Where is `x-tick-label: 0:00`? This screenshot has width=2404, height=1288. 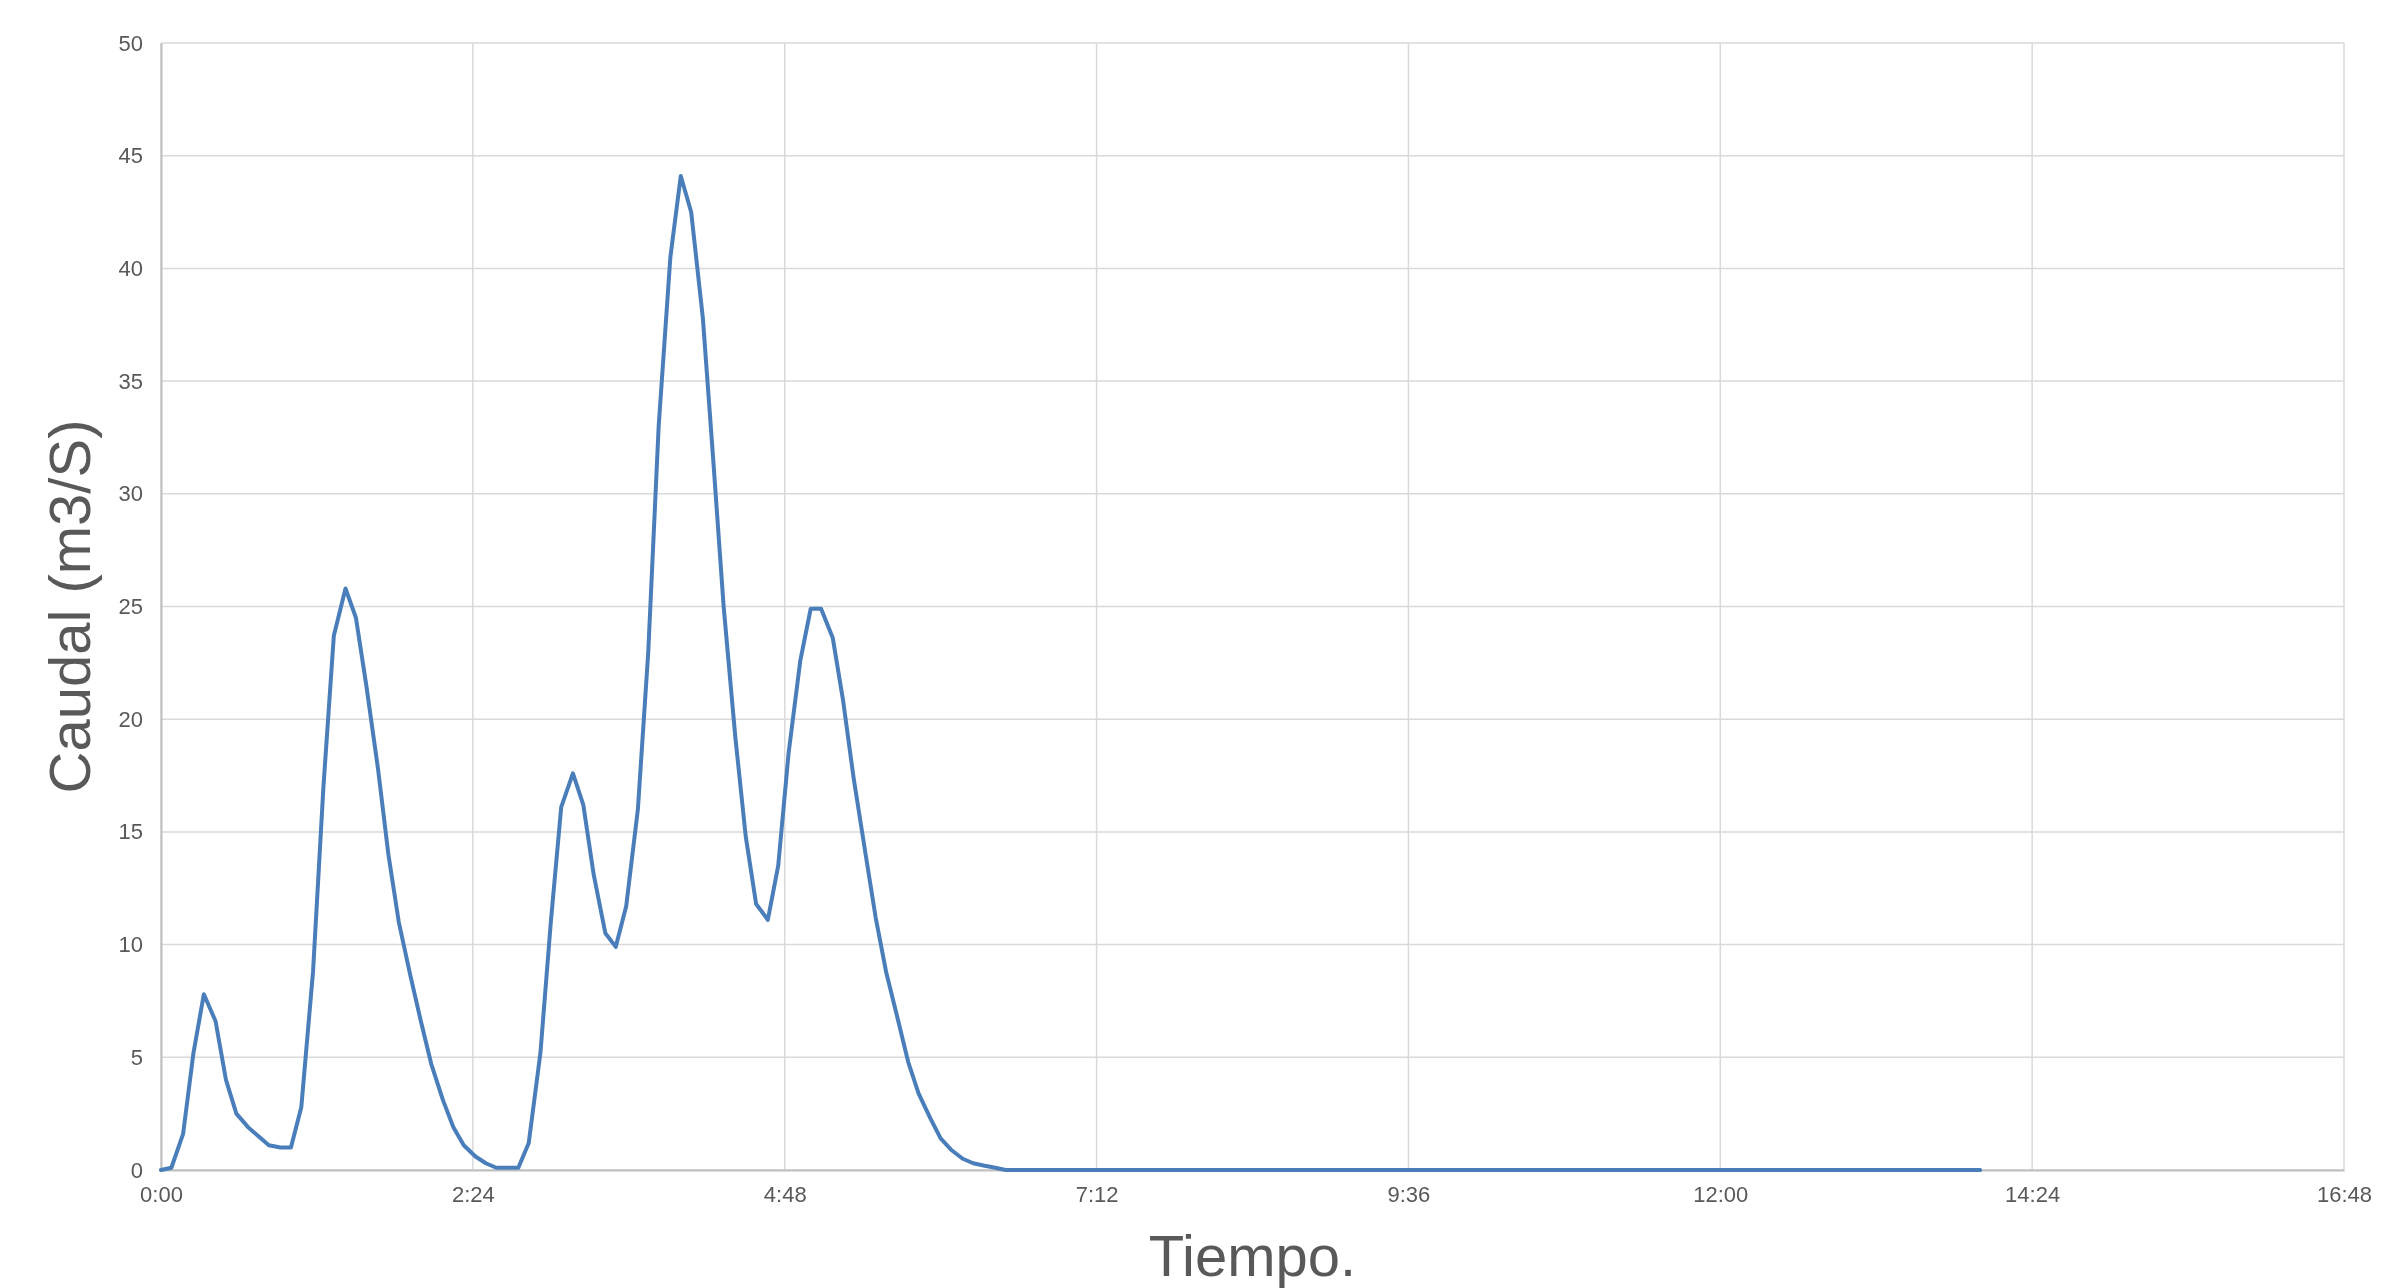
x-tick-label: 0:00 is located at coordinates (161, 1194).